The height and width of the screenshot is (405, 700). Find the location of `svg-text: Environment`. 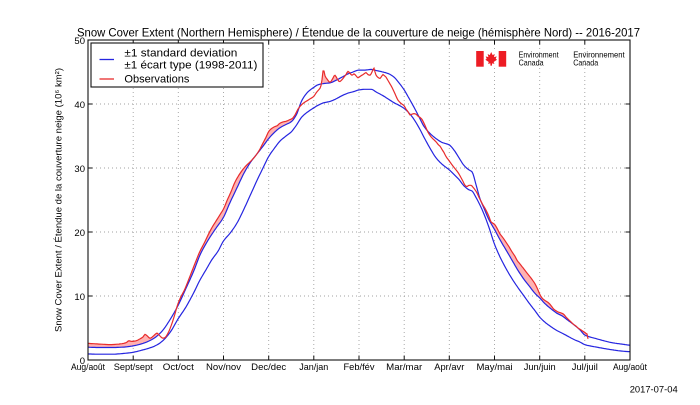

svg-text: Environment is located at coordinates (539, 54).